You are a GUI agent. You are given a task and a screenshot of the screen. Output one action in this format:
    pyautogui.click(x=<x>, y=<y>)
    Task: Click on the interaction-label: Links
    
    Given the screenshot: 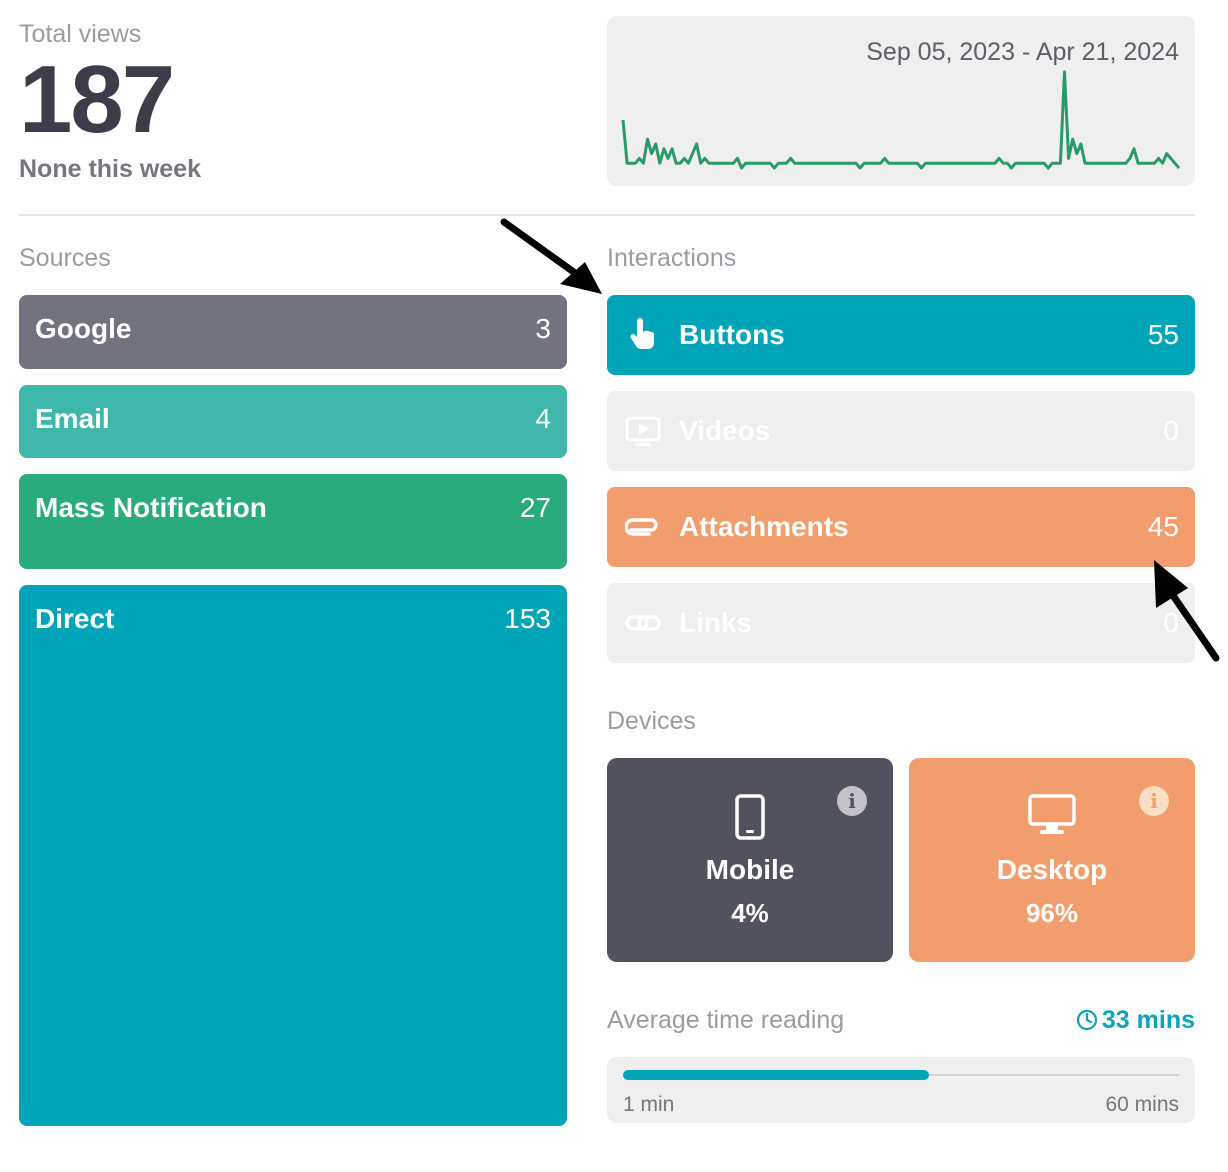 What is the action you would take?
    pyautogui.click(x=716, y=622)
    